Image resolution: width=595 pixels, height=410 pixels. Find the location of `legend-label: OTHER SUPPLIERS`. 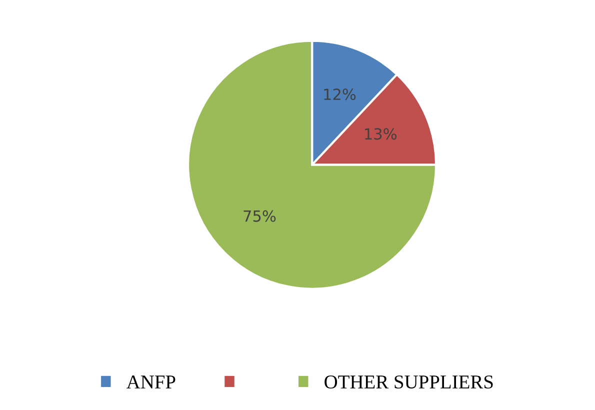

legend-label: OTHER SUPPLIERS is located at coordinates (408, 382).